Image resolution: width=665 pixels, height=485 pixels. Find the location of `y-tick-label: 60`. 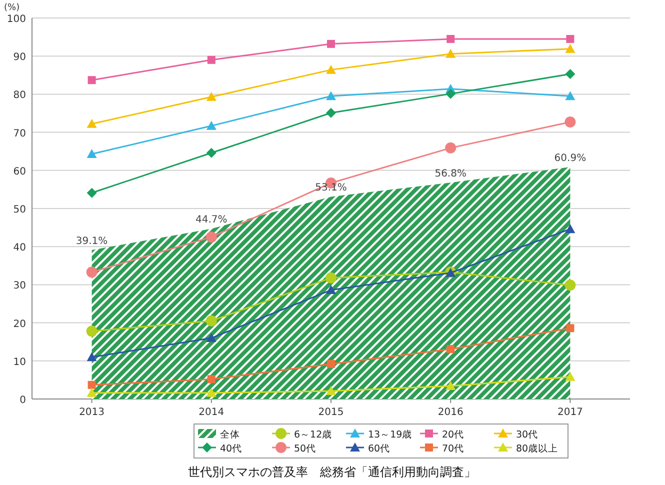

y-tick-label: 60 is located at coordinates (19, 172).